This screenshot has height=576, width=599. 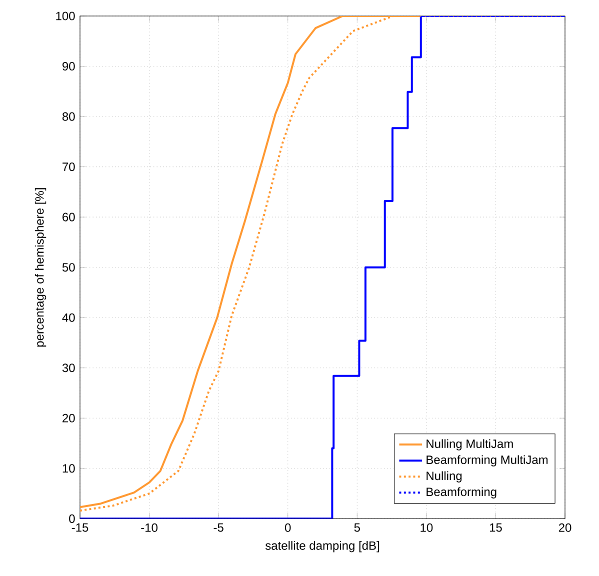 What do you see at coordinates (68, 317) in the screenshot?
I see `y-tick-label: 40` at bounding box center [68, 317].